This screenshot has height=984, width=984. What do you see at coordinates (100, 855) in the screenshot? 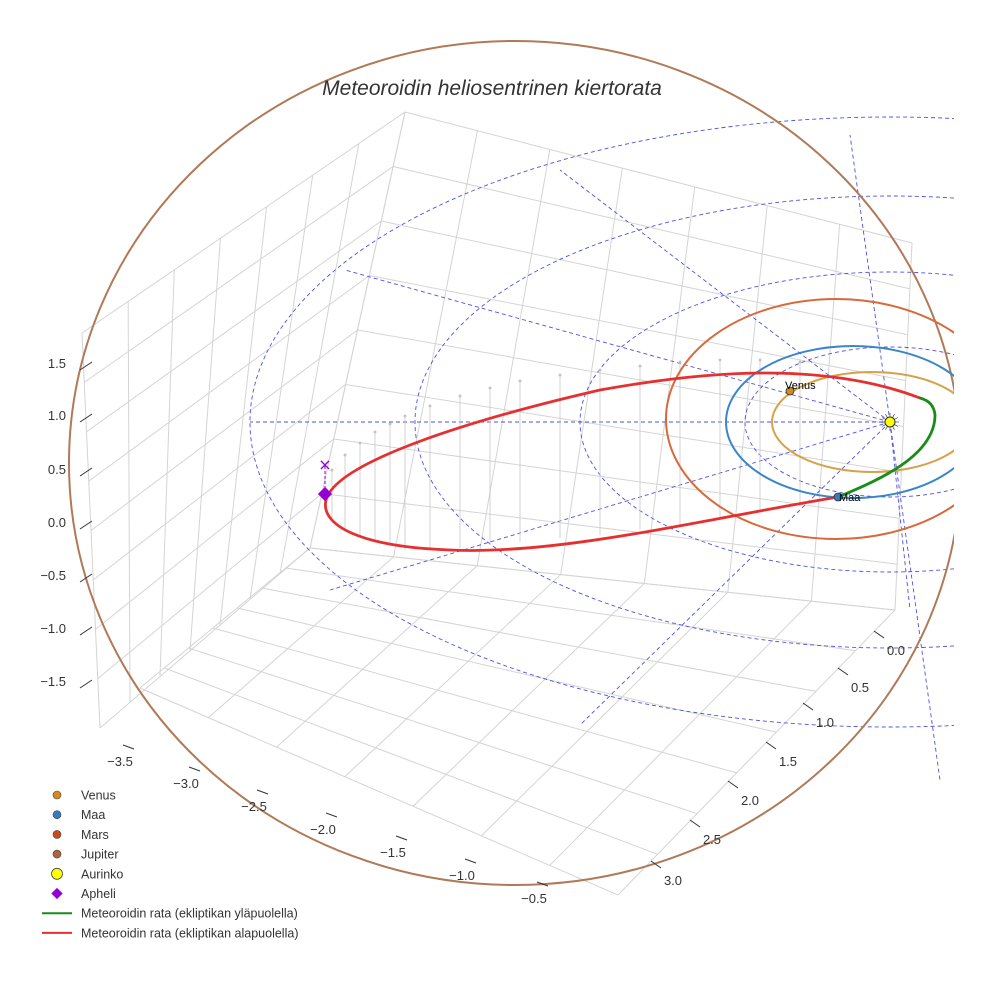
I see `legend-label: Jupiter` at bounding box center [100, 855].